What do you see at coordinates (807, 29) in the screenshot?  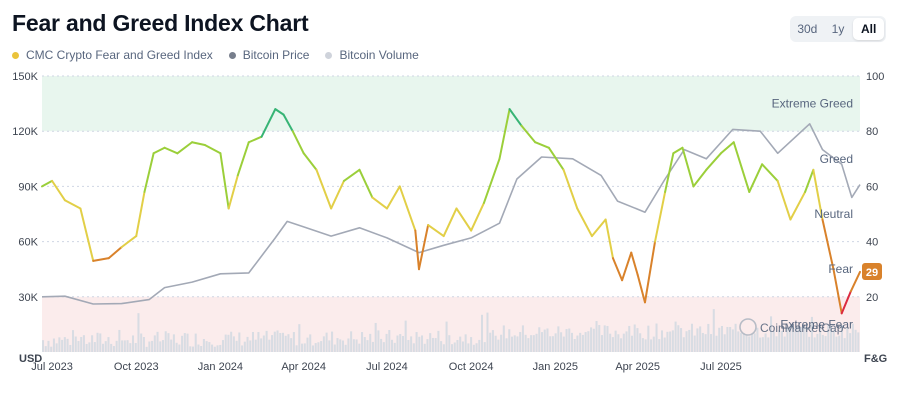 I see `range-30d-button: 30d` at bounding box center [807, 29].